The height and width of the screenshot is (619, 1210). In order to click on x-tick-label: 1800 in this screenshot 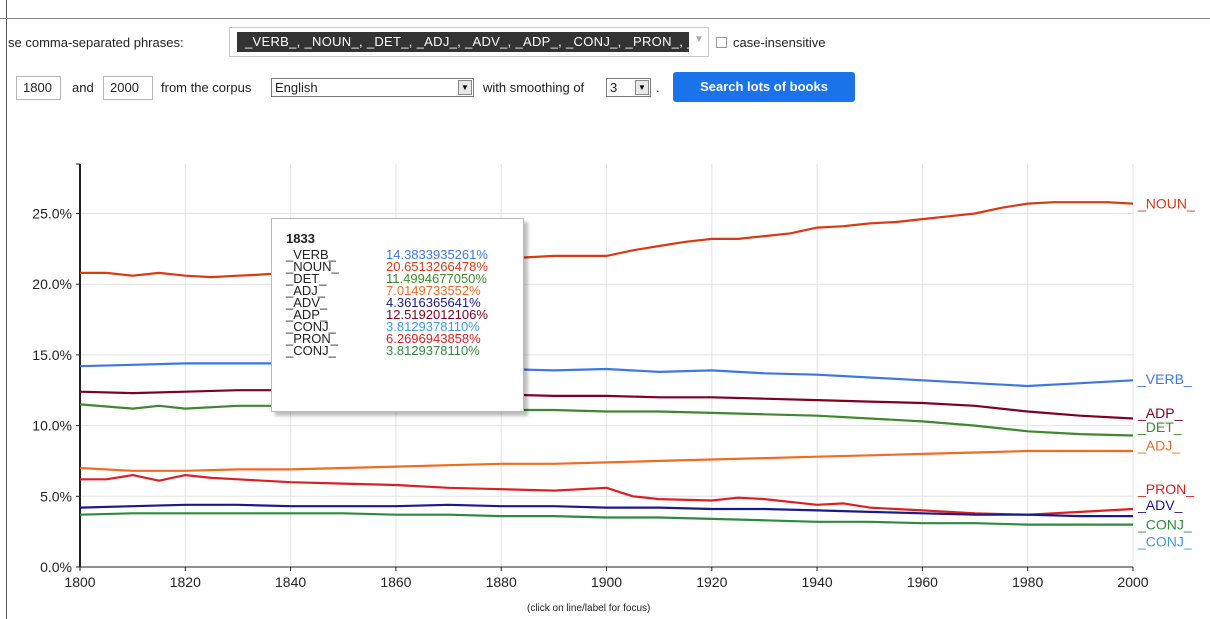, I will do `click(79, 582)`.